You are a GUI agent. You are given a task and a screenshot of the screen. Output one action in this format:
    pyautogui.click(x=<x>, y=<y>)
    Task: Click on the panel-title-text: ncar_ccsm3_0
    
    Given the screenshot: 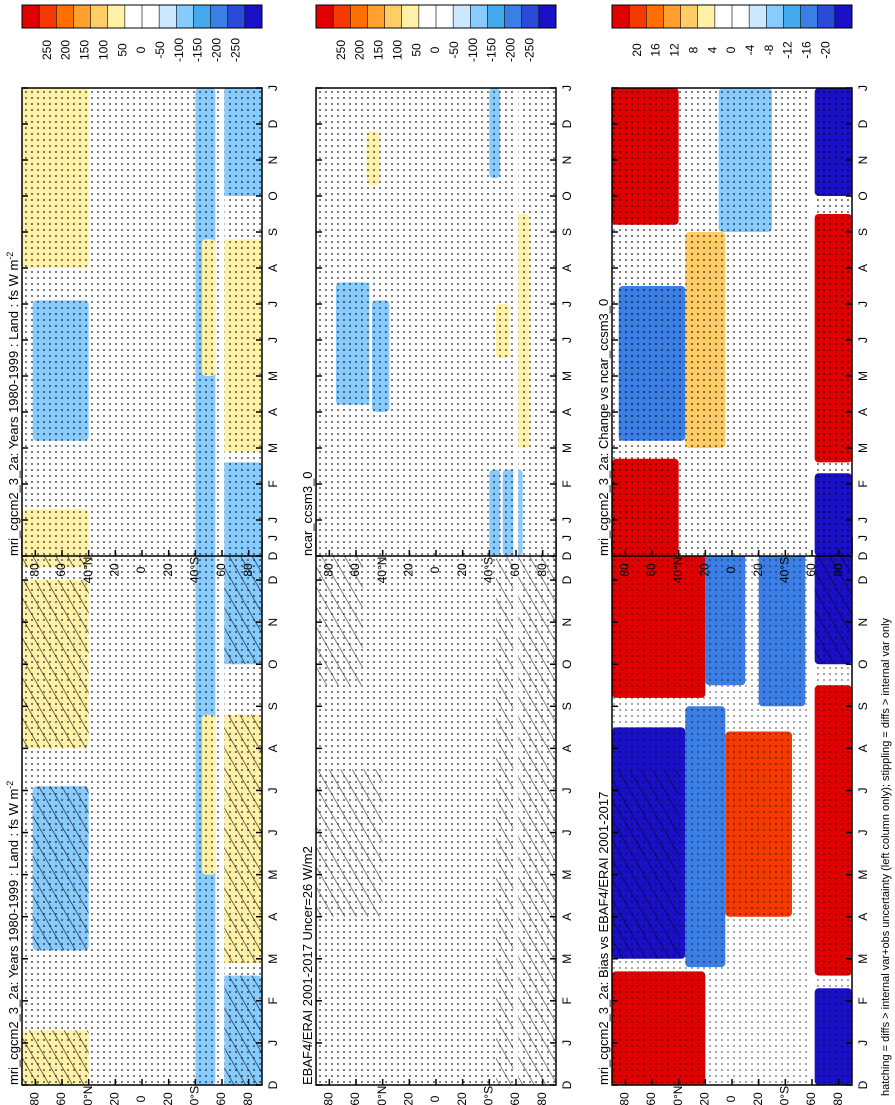 What is the action you would take?
    pyautogui.click(x=307, y=513)
    